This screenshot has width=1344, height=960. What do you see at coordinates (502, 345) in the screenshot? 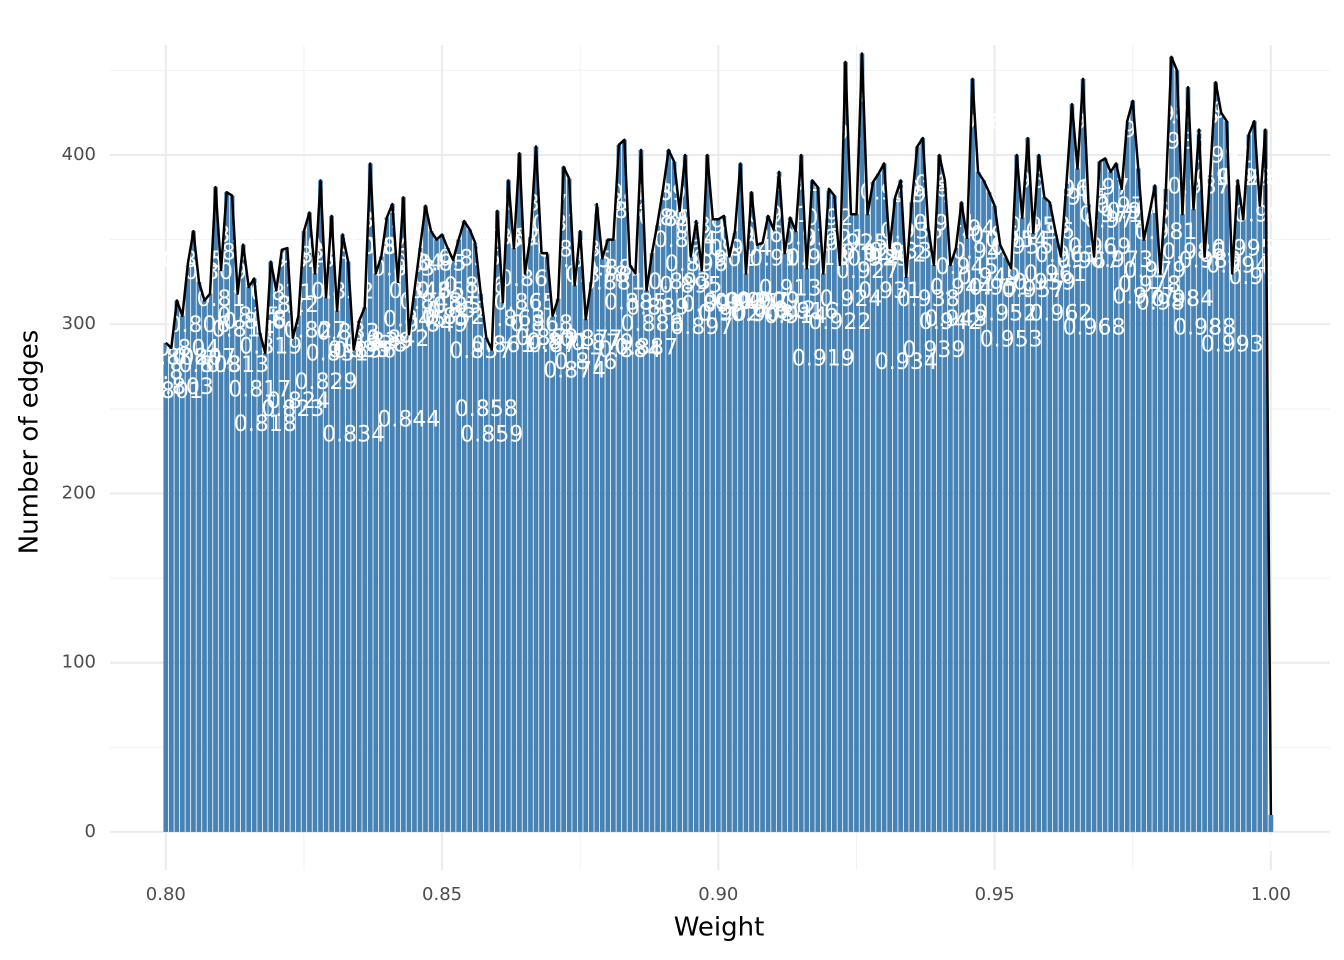
I see `value-label: 0.861` at bounding box center [502, 345].